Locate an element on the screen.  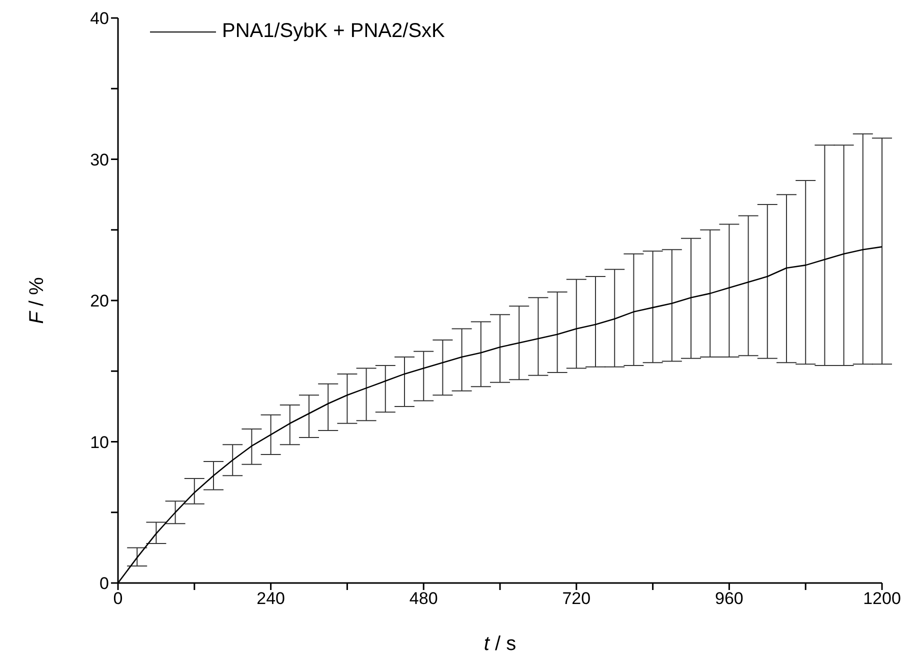
y-axis-title: F / % is located at coordinates (37, 300).